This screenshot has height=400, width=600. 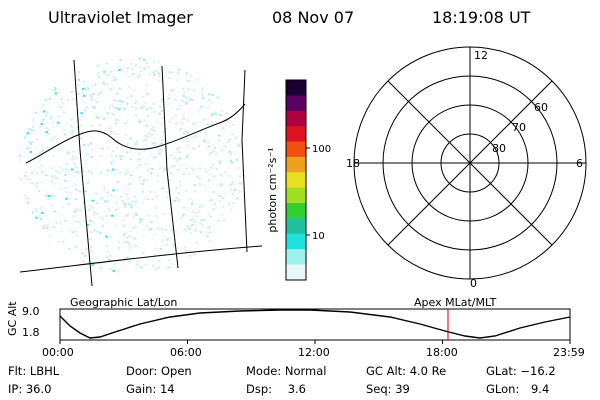 What do you see at coordinates (388, 389) in the screenshot?
I see `status-seq: Seq: 39` at bounding box center [388, 389].